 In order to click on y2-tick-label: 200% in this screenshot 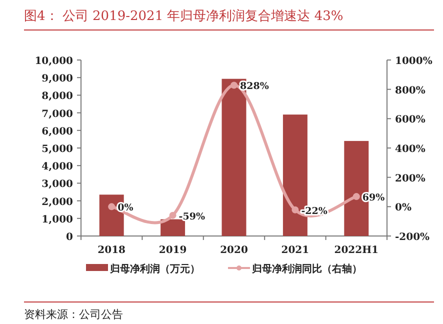, I will do `click(410, 178)`.